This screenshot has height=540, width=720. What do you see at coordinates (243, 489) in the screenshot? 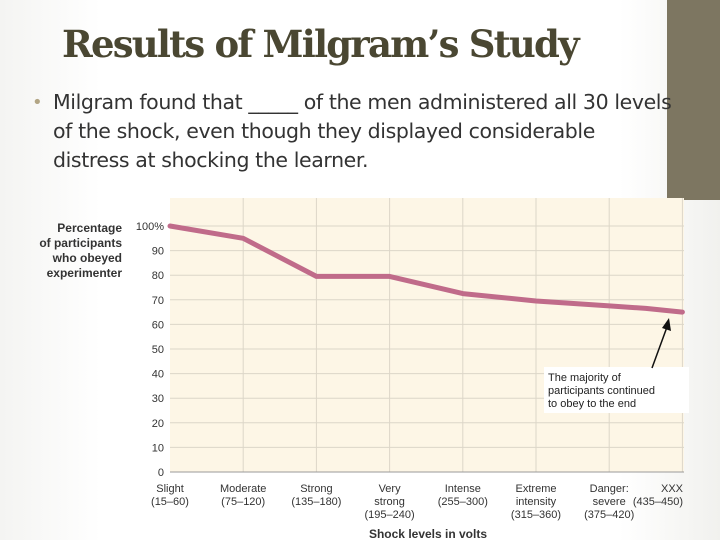
I see `x-tick-label: Moderate` at bounding box center [243, 489].